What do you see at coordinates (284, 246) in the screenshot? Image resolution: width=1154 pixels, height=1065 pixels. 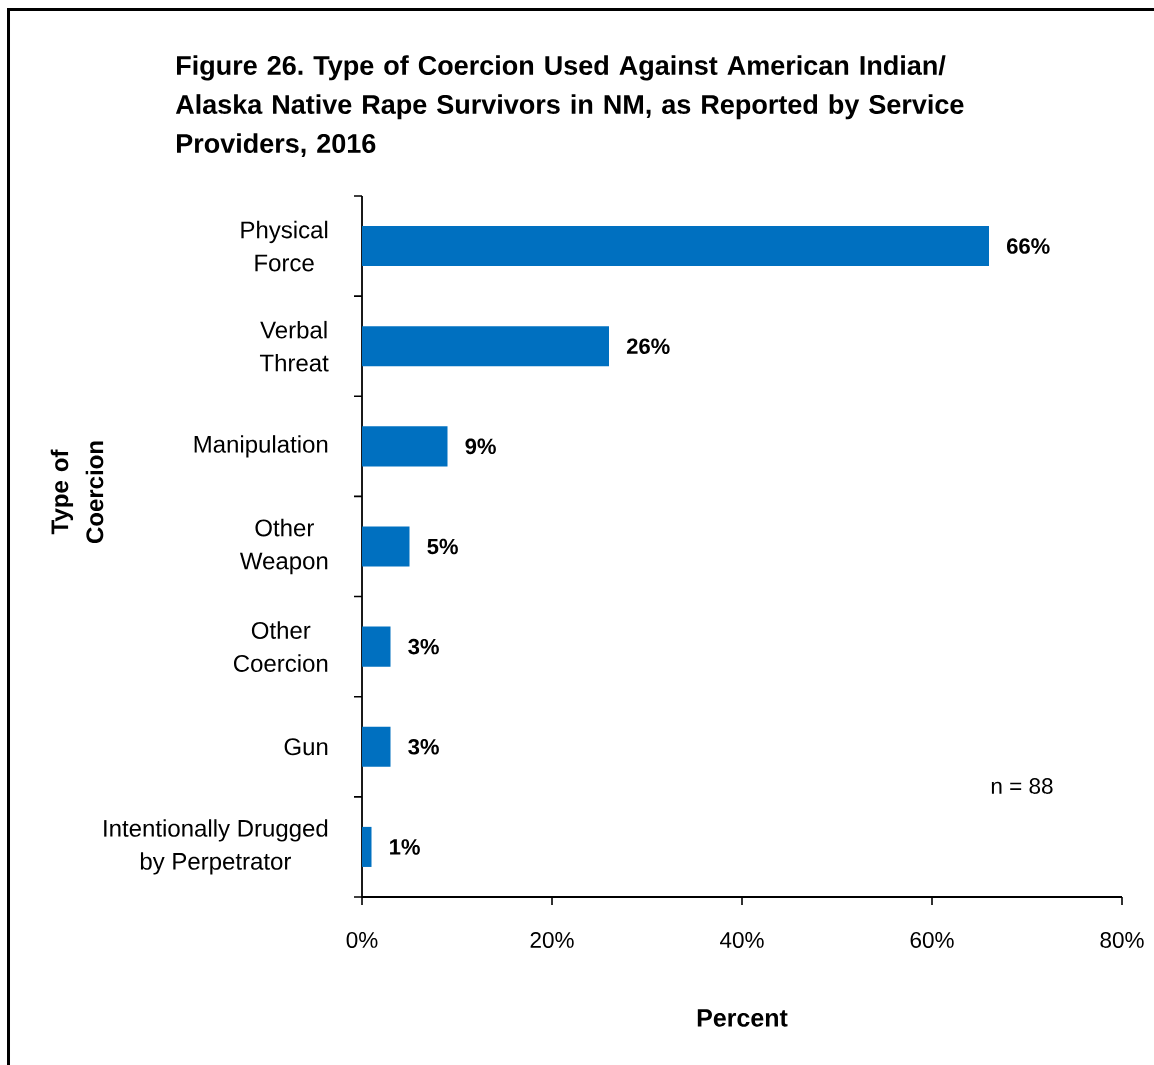 I see `y-tick-label: Physical Force` at bounding box center [284, 246].